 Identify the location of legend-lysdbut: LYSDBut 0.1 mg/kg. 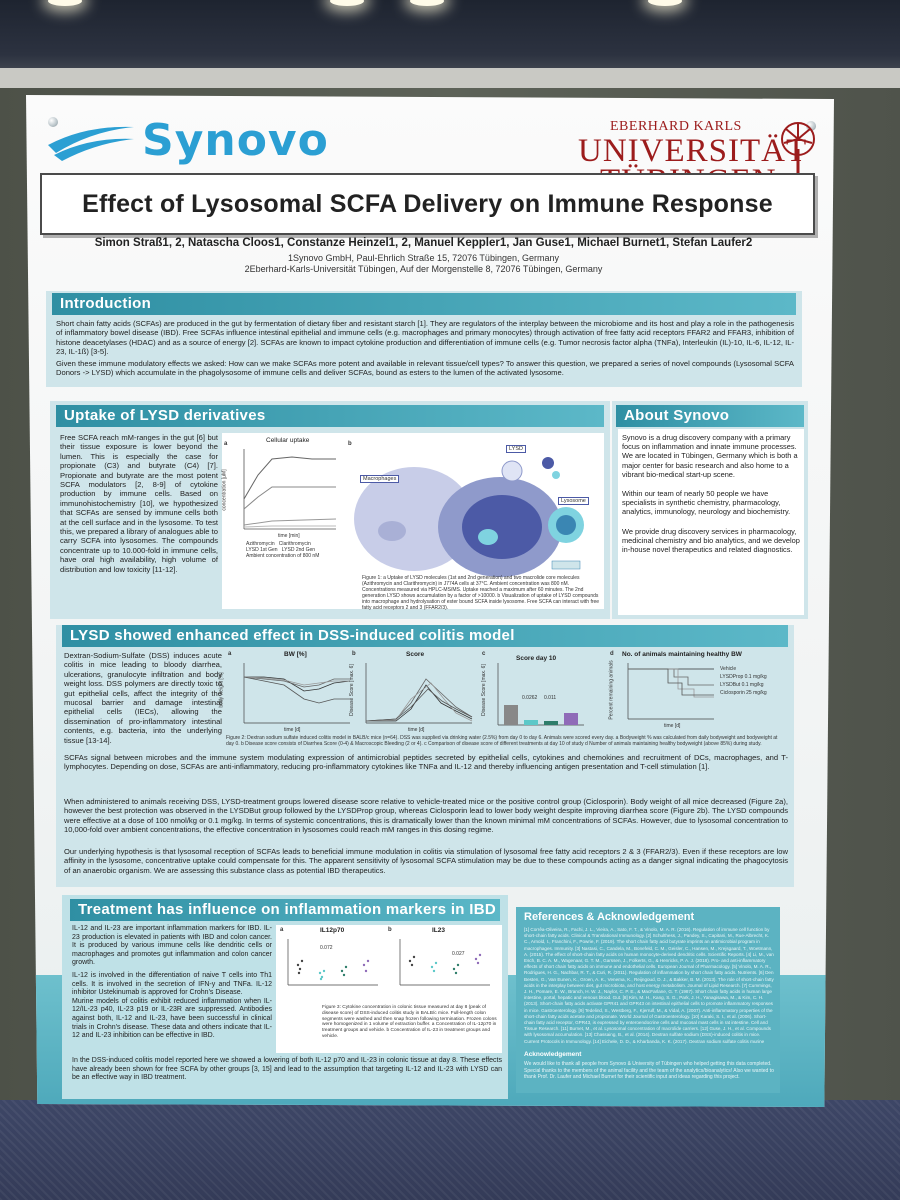
(742, 685).